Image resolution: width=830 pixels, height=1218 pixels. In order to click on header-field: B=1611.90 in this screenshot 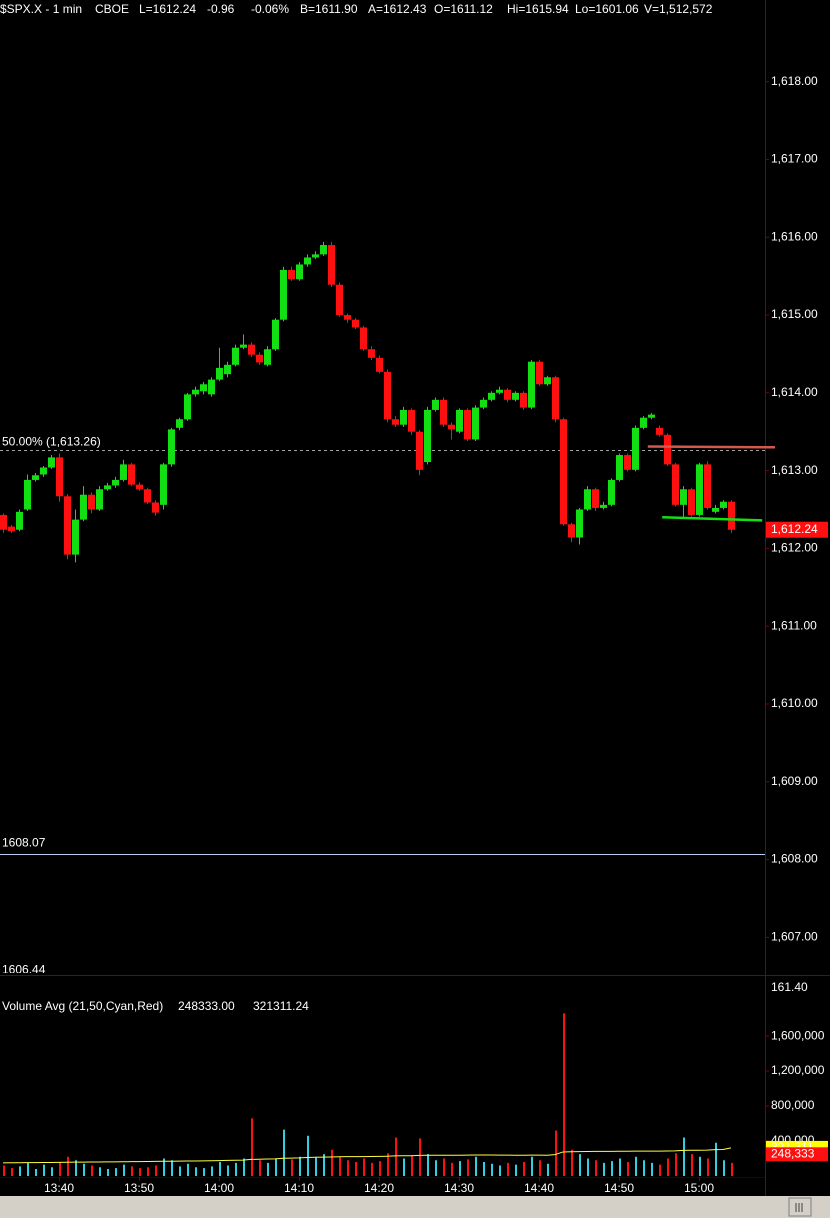, I will do `click(329, 9)`.